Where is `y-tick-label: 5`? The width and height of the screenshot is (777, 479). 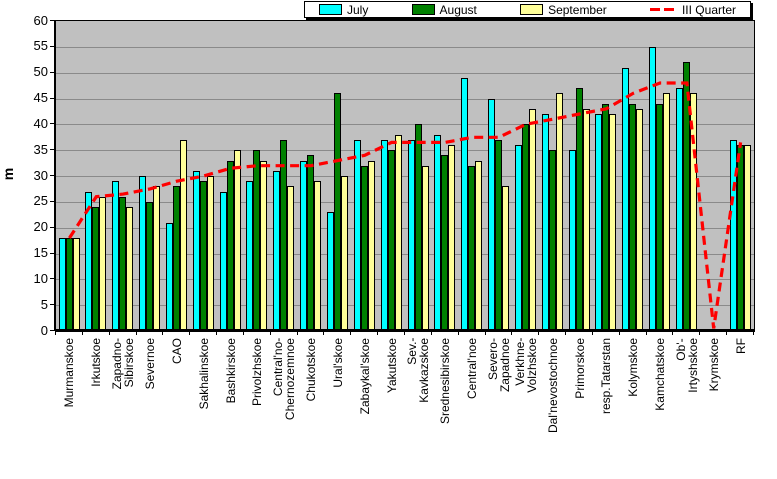
y-tick-label: 5 is located at coordinates (44, 304).